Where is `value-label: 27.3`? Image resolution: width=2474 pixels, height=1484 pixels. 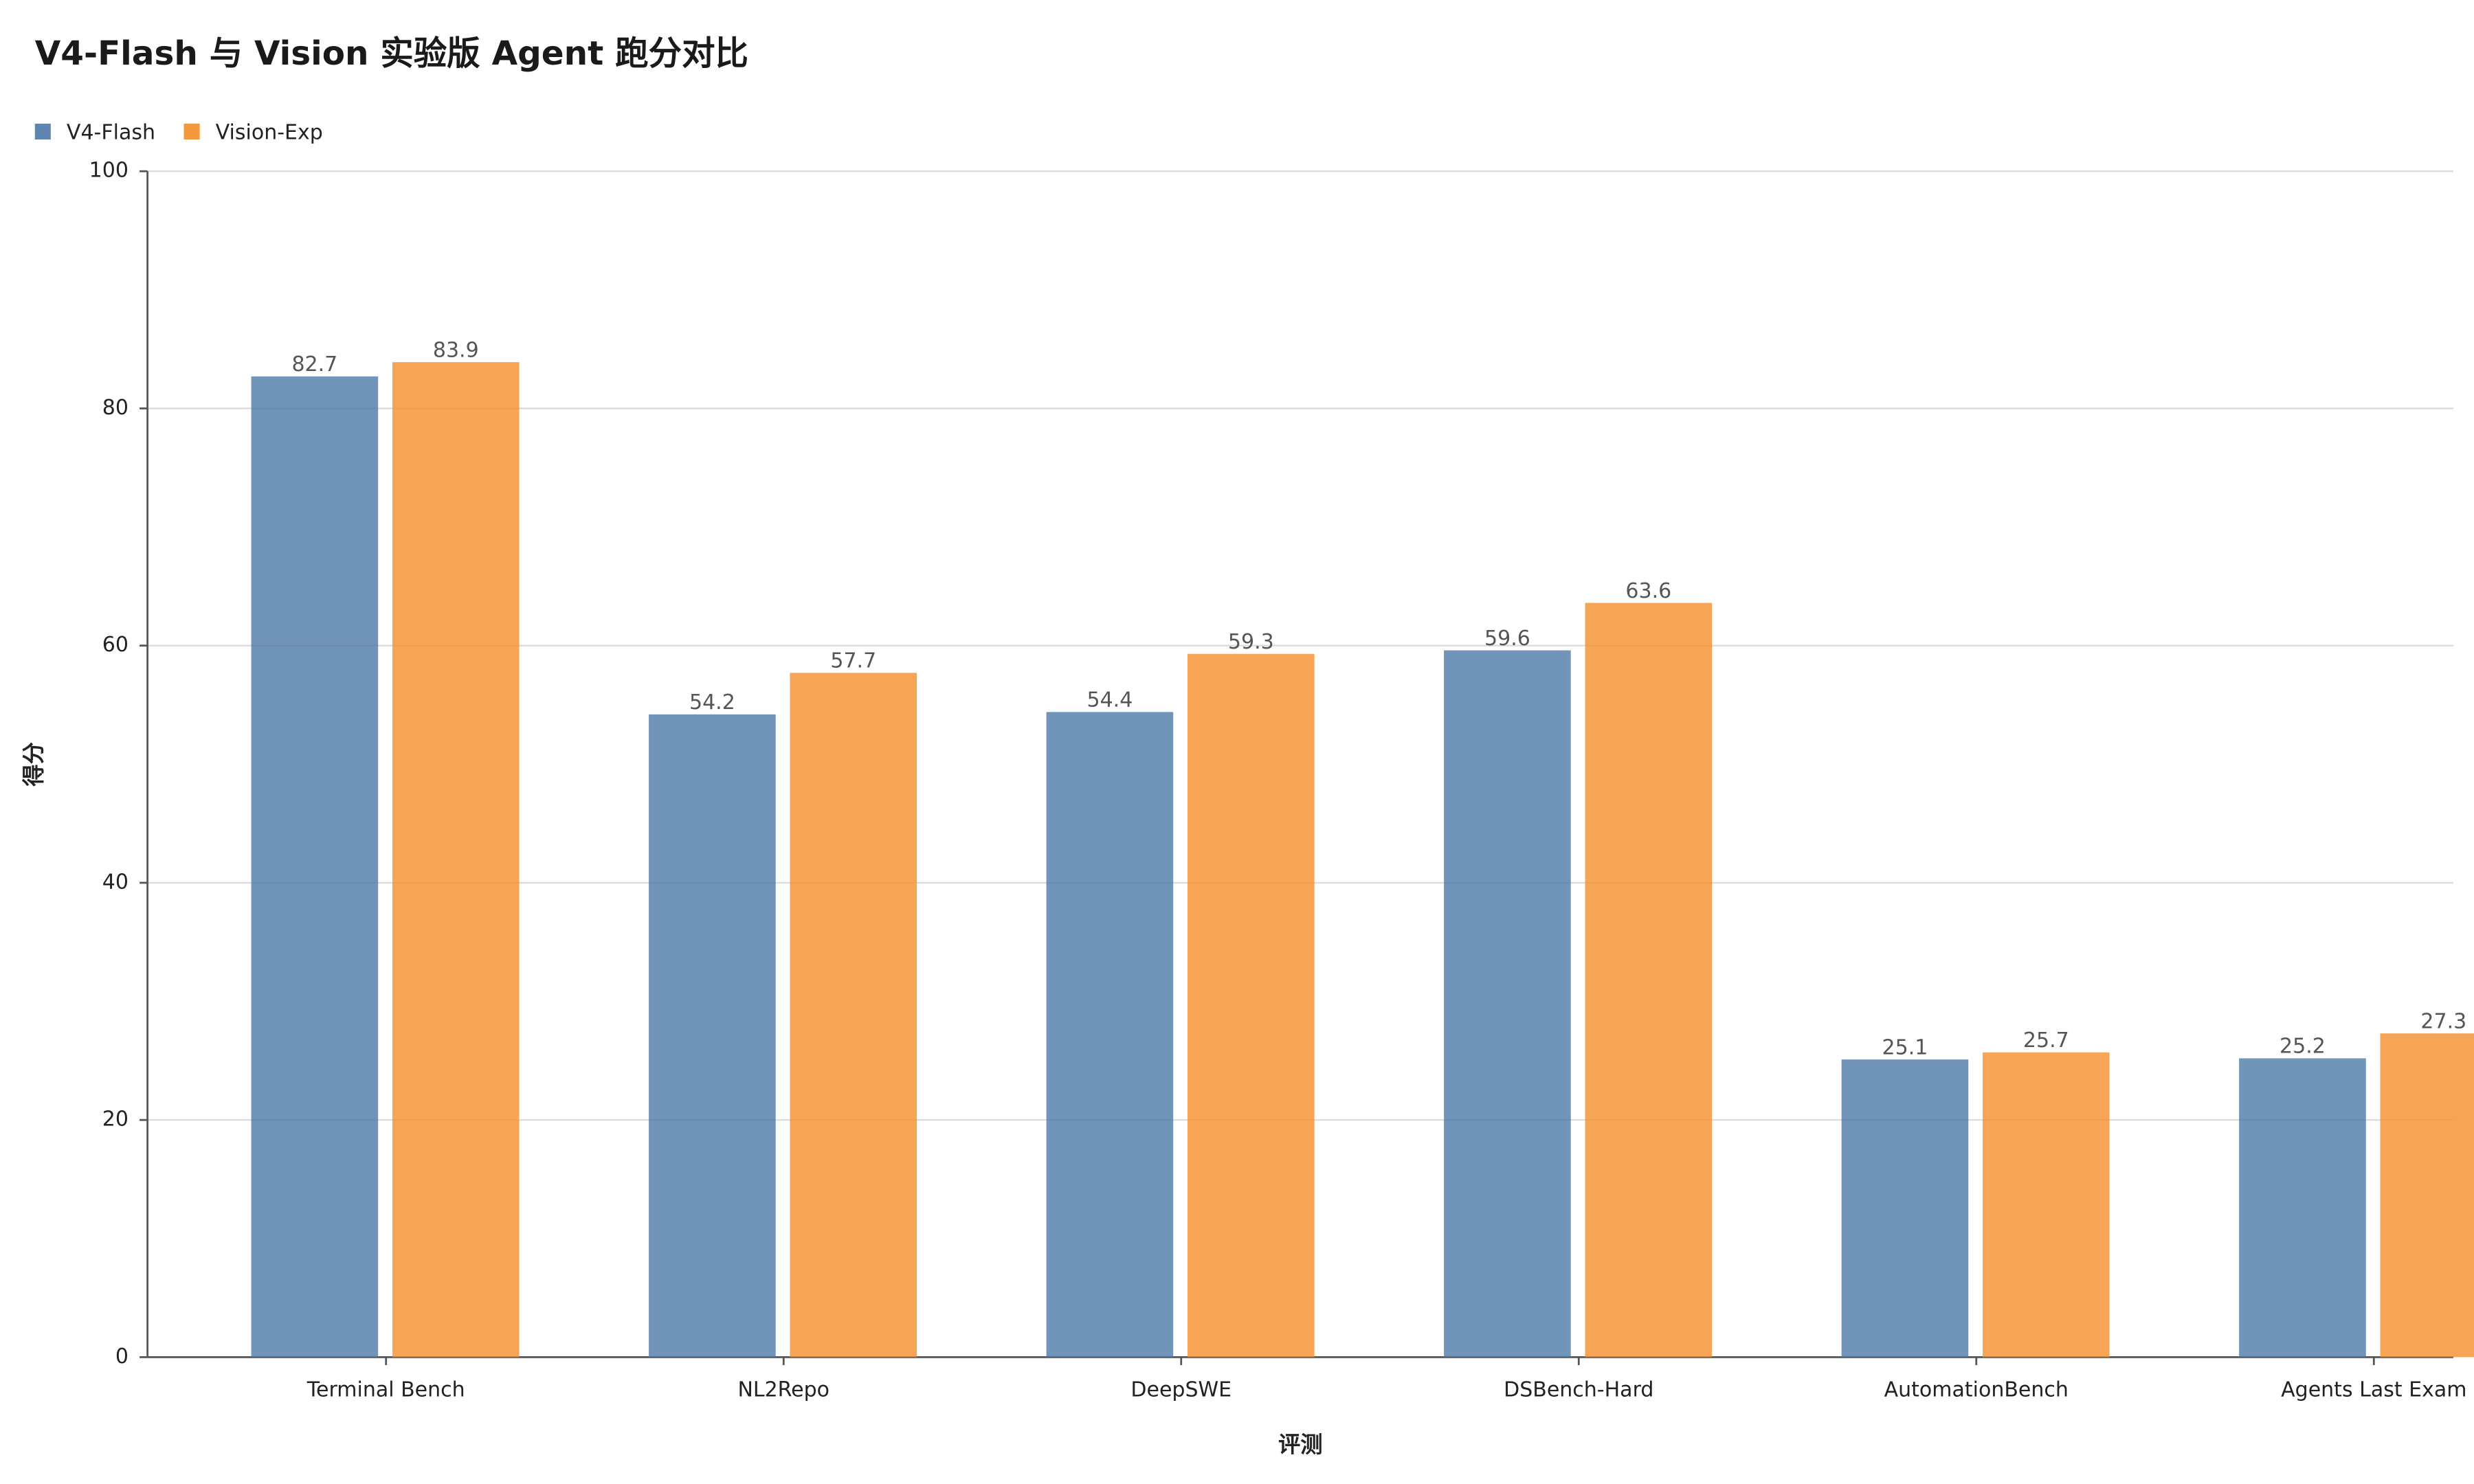 value-label: 27.3 is located at coordinates (2443, 1021).